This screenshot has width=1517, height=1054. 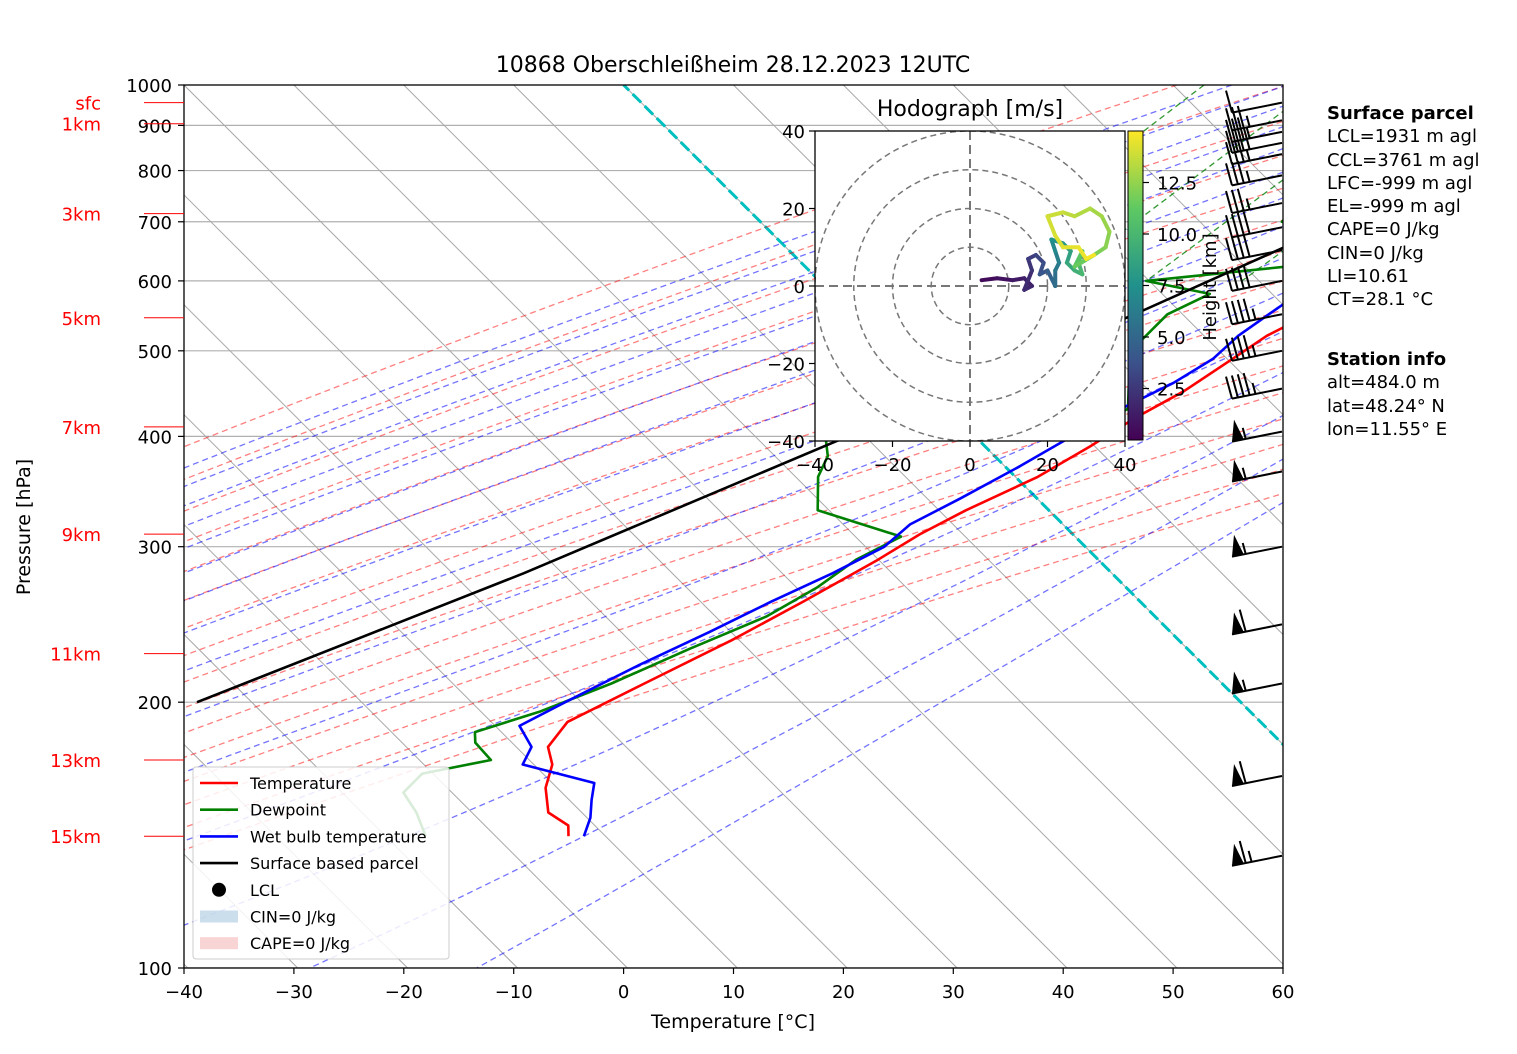 What do you see at coordinates (733, 992) in the screenshot?
I see `x-tick-label: 10` at bounding box center [733, 992].